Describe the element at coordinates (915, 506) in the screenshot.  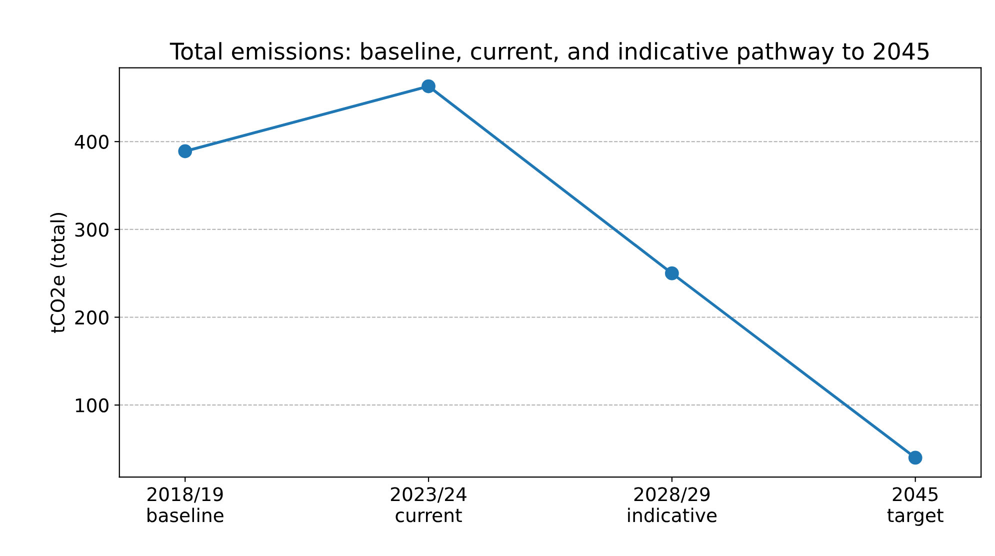
I see `x-tick-label: 2045 target` at that location.